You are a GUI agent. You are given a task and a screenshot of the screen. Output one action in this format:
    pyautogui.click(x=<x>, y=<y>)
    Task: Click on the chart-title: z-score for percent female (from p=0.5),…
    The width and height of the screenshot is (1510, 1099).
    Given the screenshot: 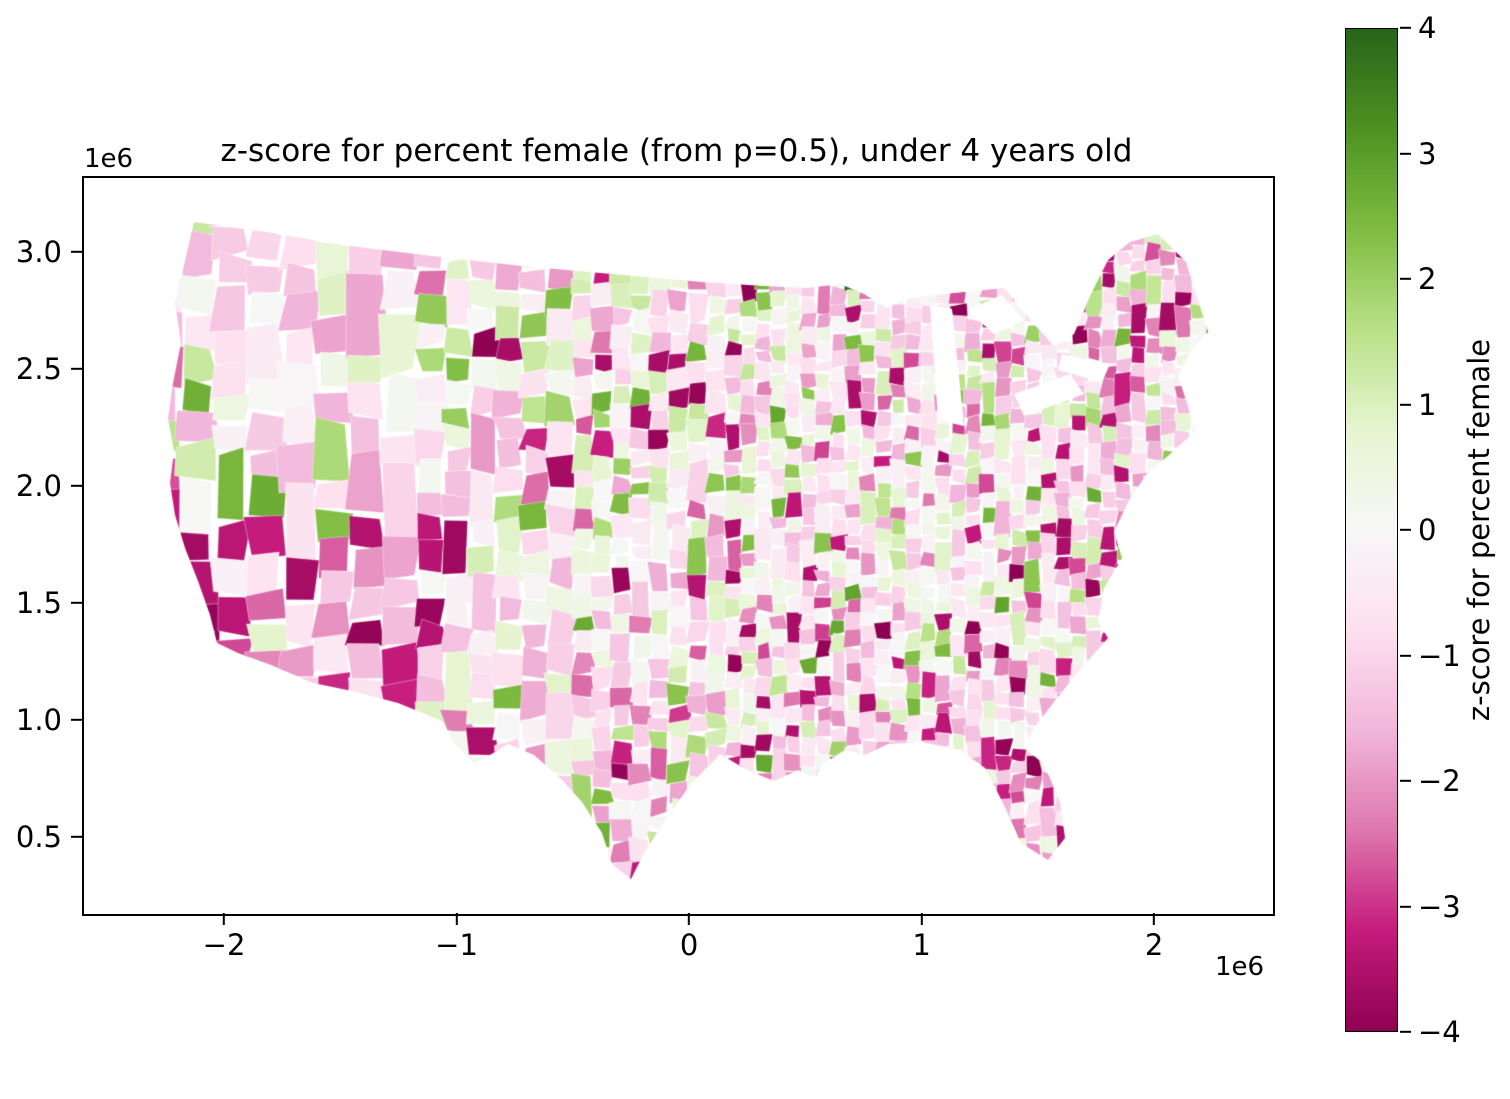 What is the action you would take?
    pyautogui.click(x=676, y=151)
    